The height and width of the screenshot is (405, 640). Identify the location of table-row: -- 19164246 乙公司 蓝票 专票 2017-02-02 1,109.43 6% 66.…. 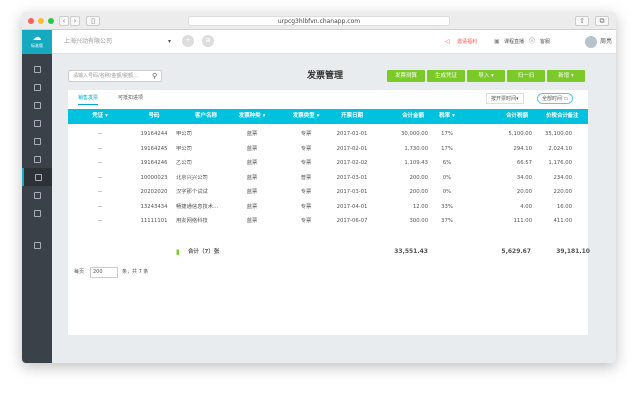
(328, 163).